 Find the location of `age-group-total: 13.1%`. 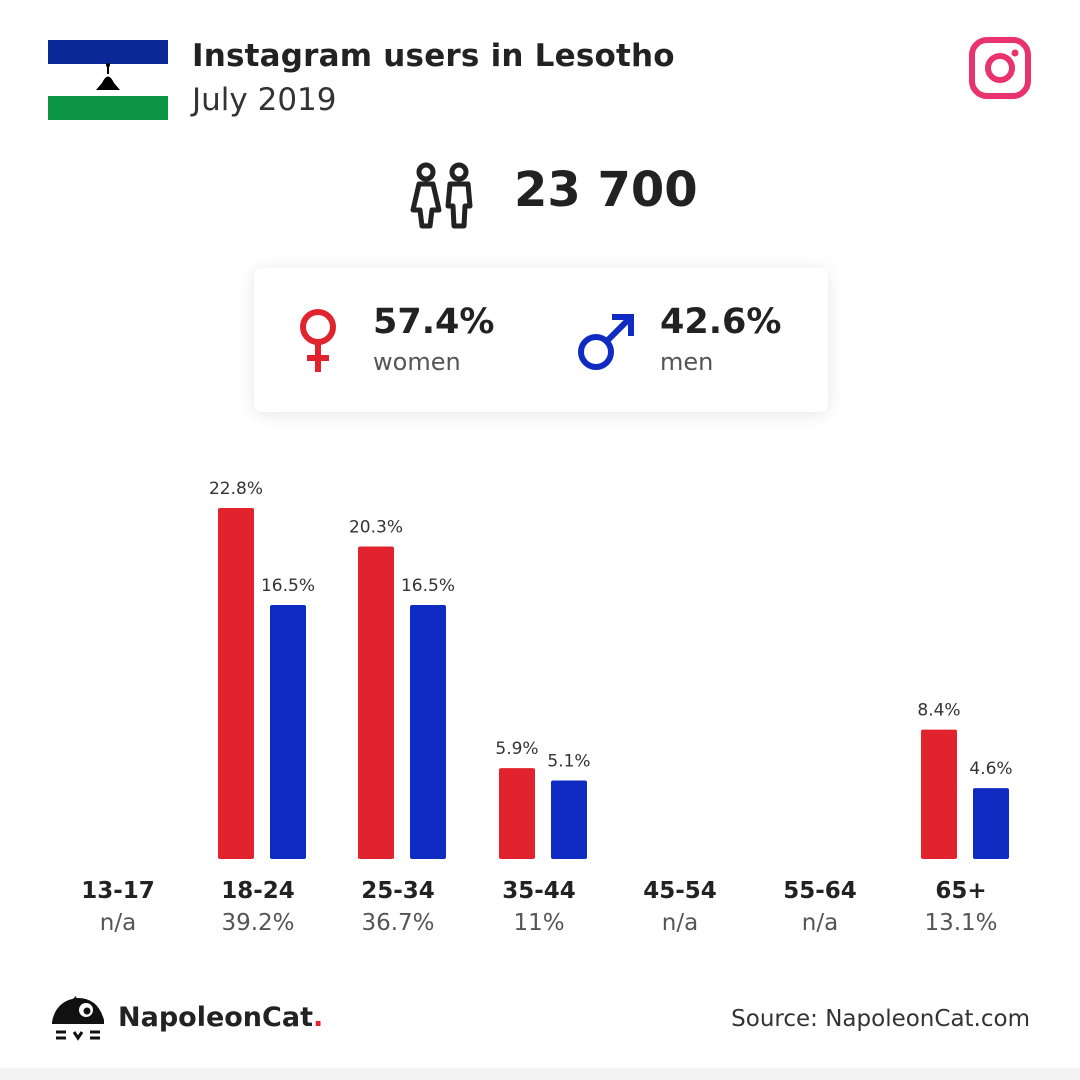

age-group-total: 13.1% is located at coordinates (961, 923).